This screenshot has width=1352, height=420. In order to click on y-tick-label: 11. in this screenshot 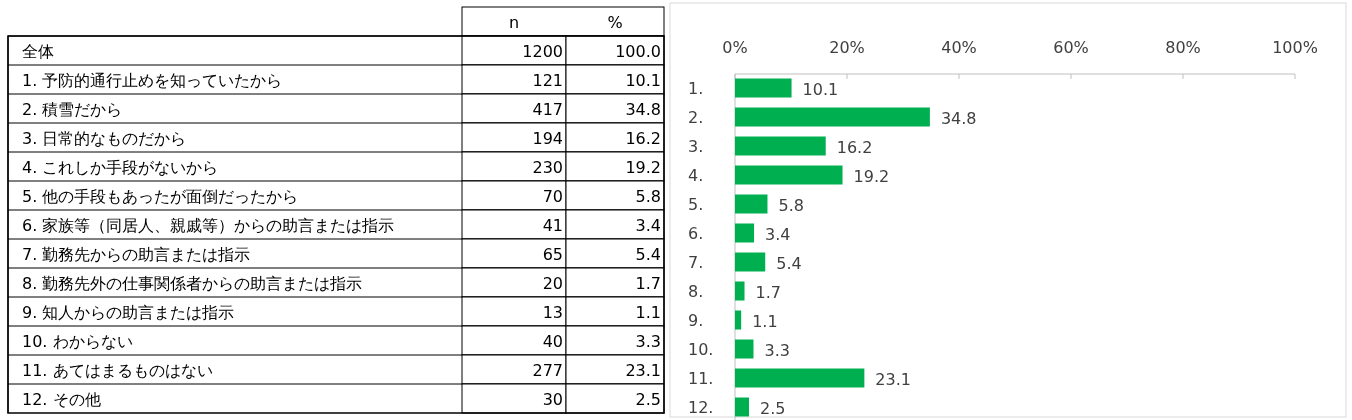, I will do `click(701, 378)`.